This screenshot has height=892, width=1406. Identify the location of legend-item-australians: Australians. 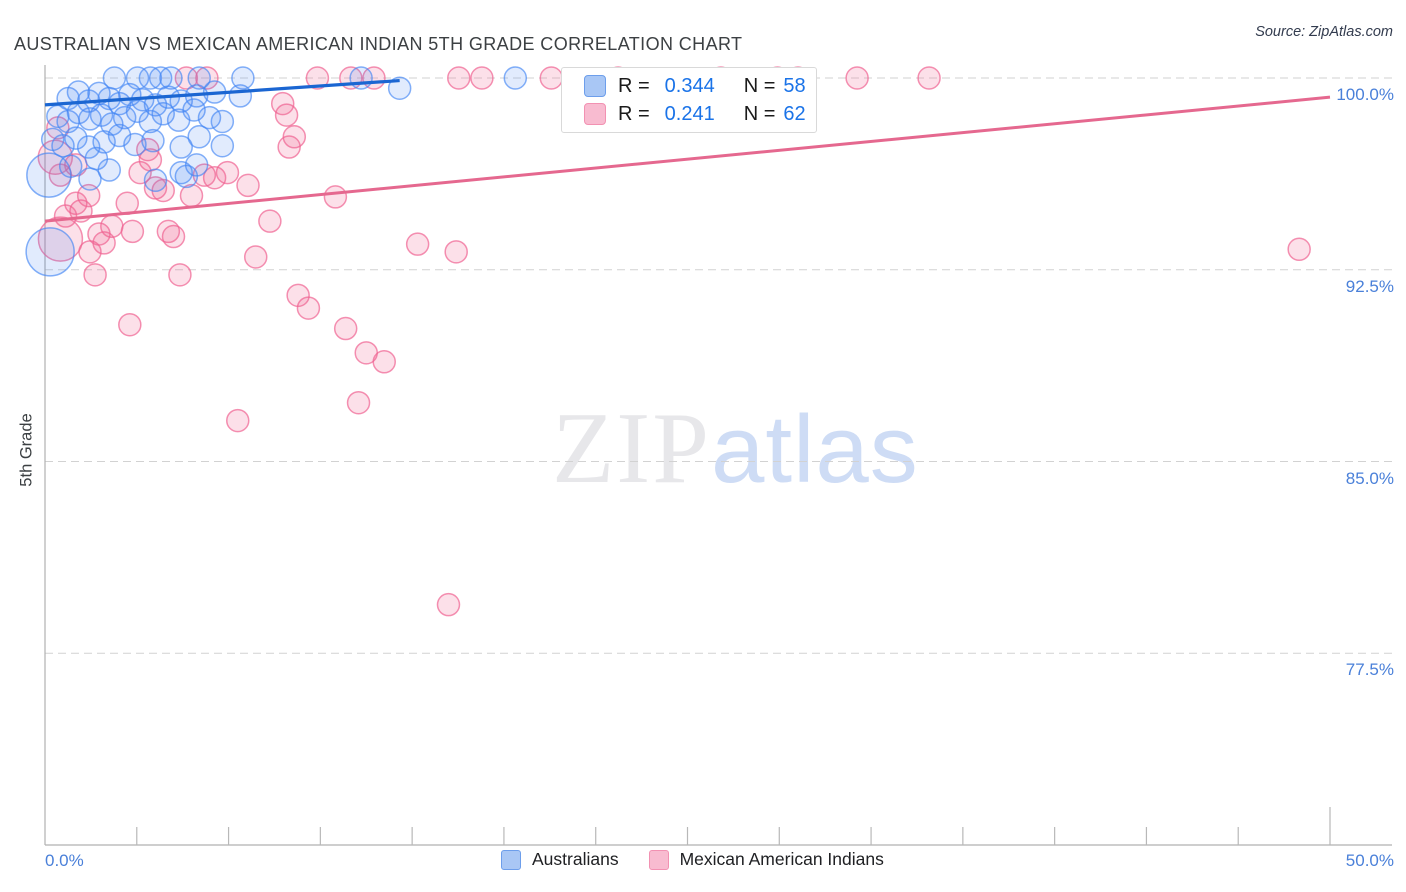
(560, 859).